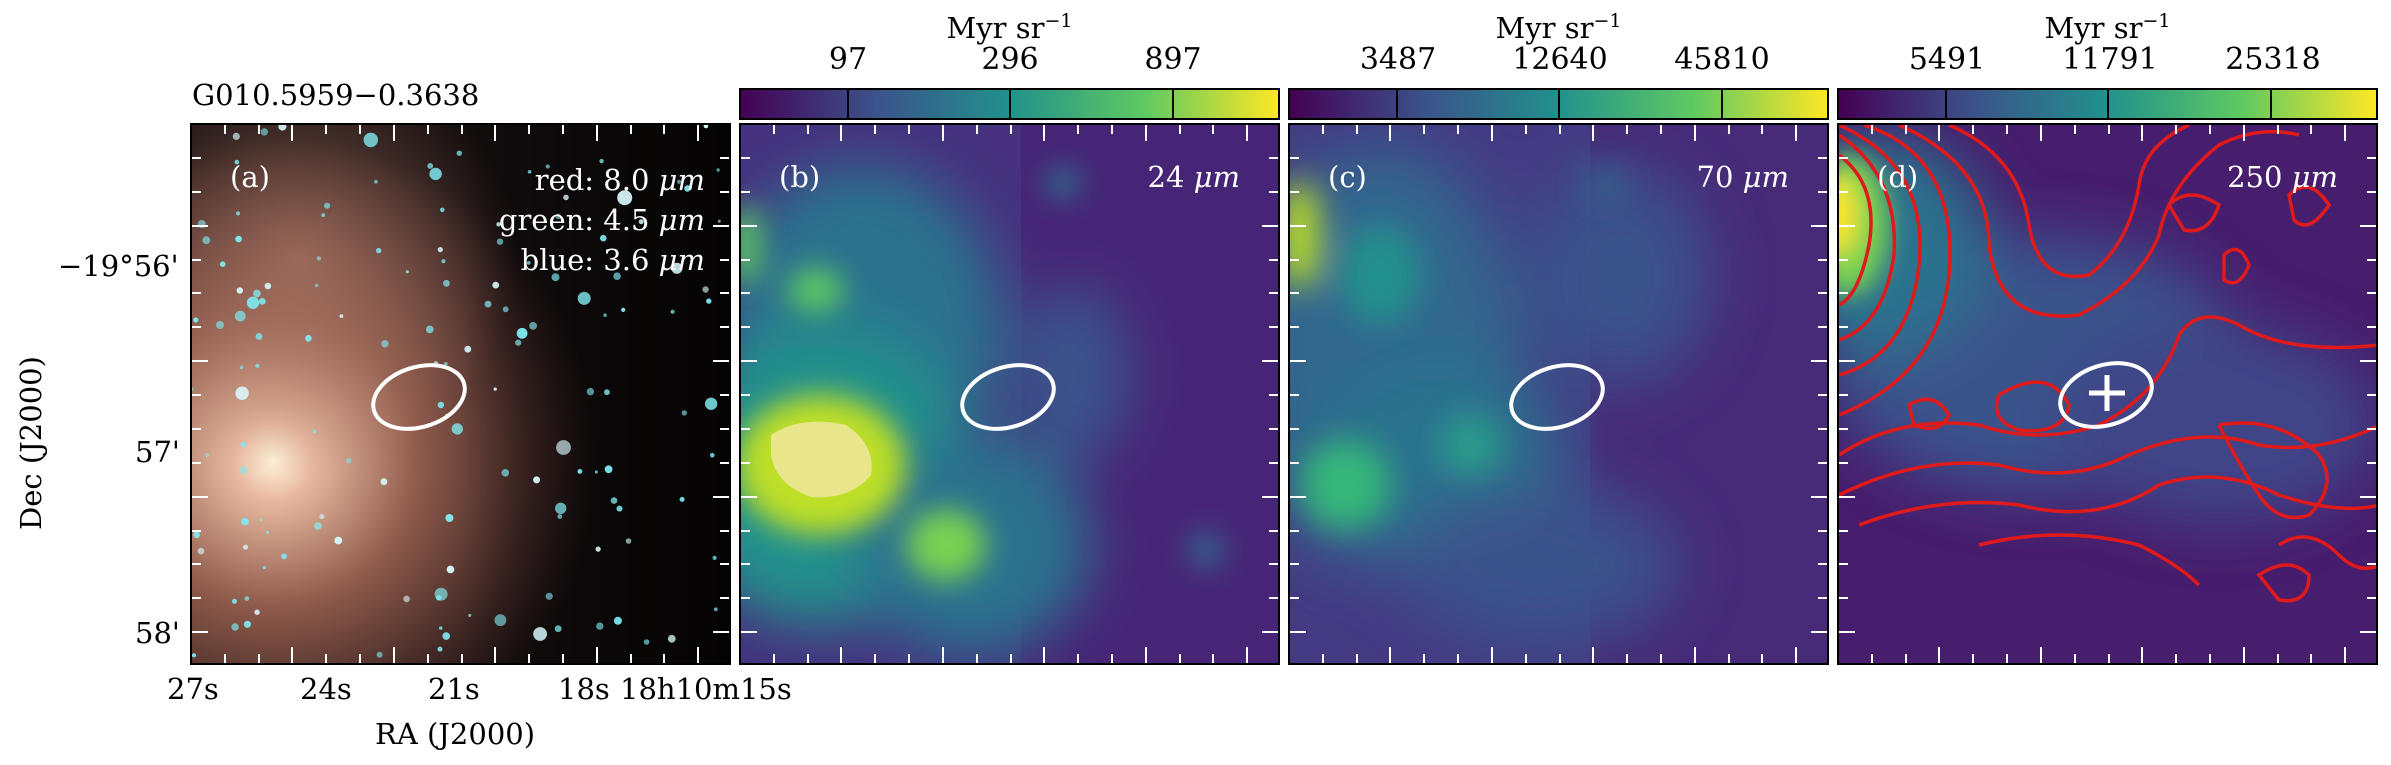  I want to click on colorbar-c-tick: 3487, so click(1398, 59).